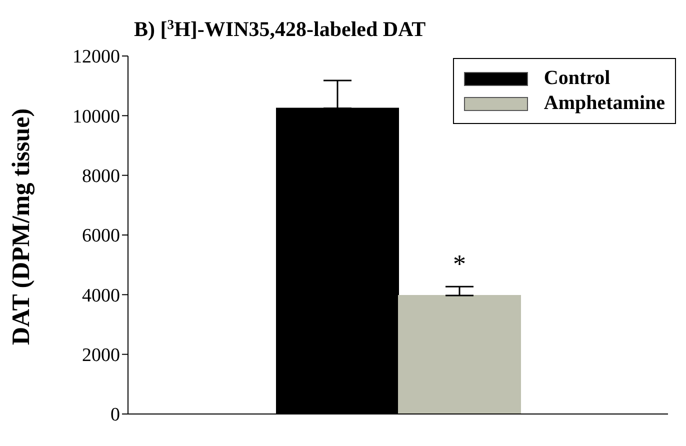 This screenshot has width=686, height=446. What do you see at coordinates (604, 103) in the screenshot?
I see `legend-label: Amphetamine` at bounding box center [604, 103].